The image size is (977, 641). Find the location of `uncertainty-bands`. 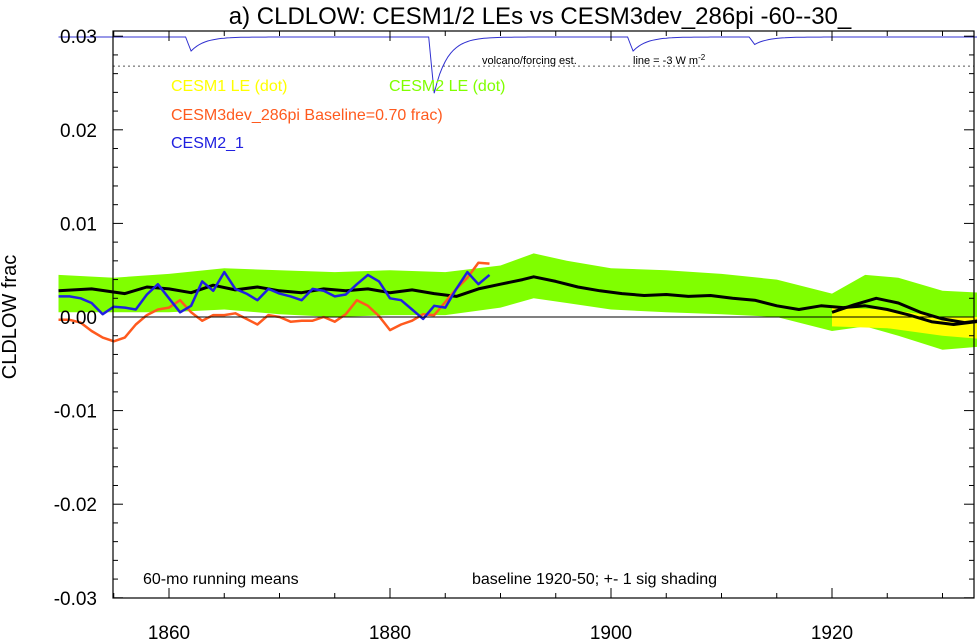

uncertainty-bands is located at coordinates (517, 301).